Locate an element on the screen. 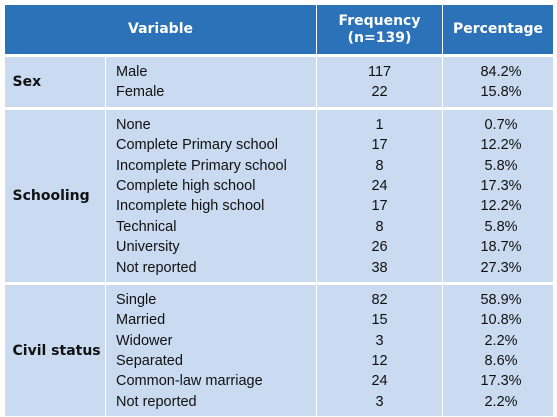 The image size is (557, 417). row-percentage: 58.9% is located at coordinates (501, 299).